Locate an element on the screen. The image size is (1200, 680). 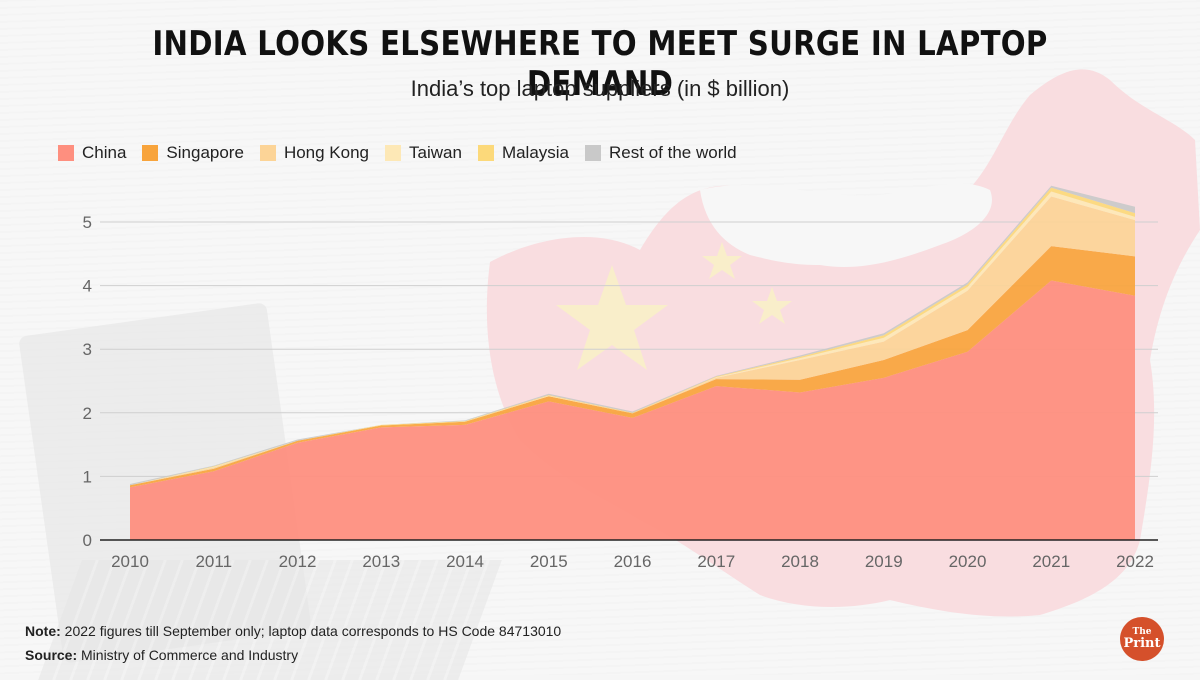
theprint-logo: The Print is located at coordinates (1142, 639).